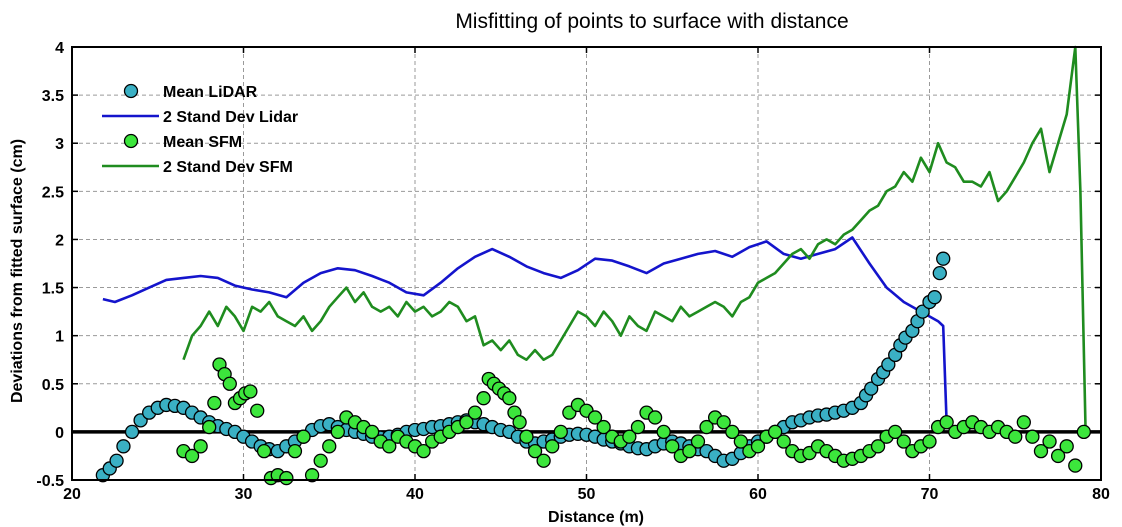 The image size is (1122, 527). What do you see at coordinates (59, 337) in the screenshot?
I see `y-tick-label: 1` at bounding box center [59, 337].